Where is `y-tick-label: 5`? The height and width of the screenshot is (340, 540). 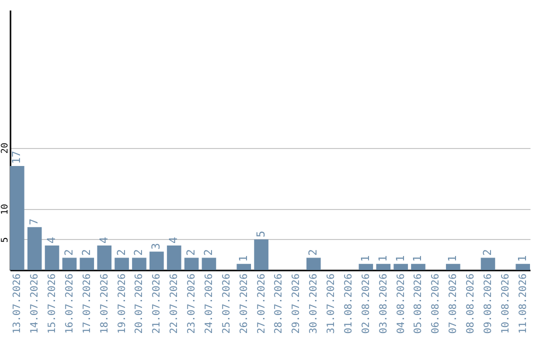
y-tick-label: 5 is located at coordinates (5, 240).